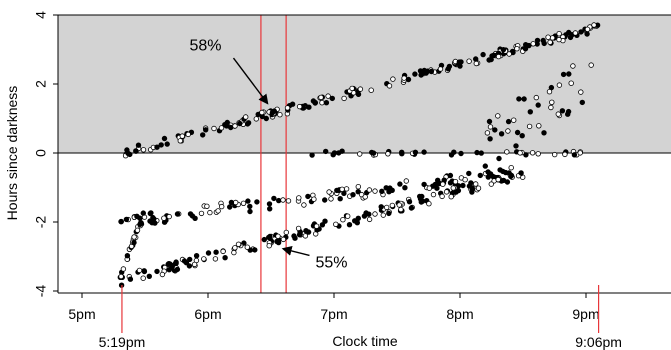  Describe the element at coordinates (81, 314) in the screenshot. I see `x-tick-label: 5pm` at that location.